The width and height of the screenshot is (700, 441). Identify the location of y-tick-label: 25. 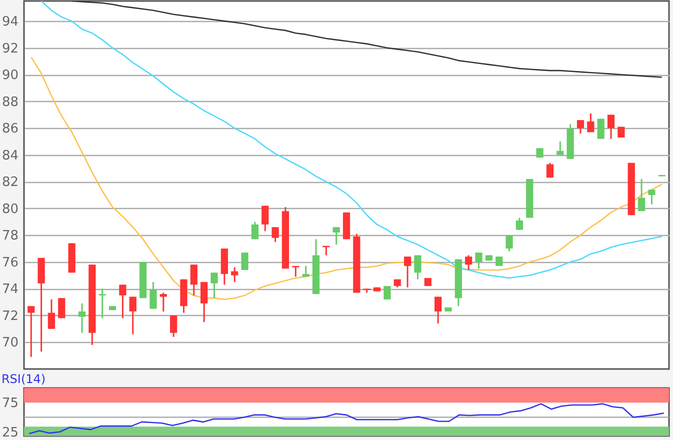
(10, 432).